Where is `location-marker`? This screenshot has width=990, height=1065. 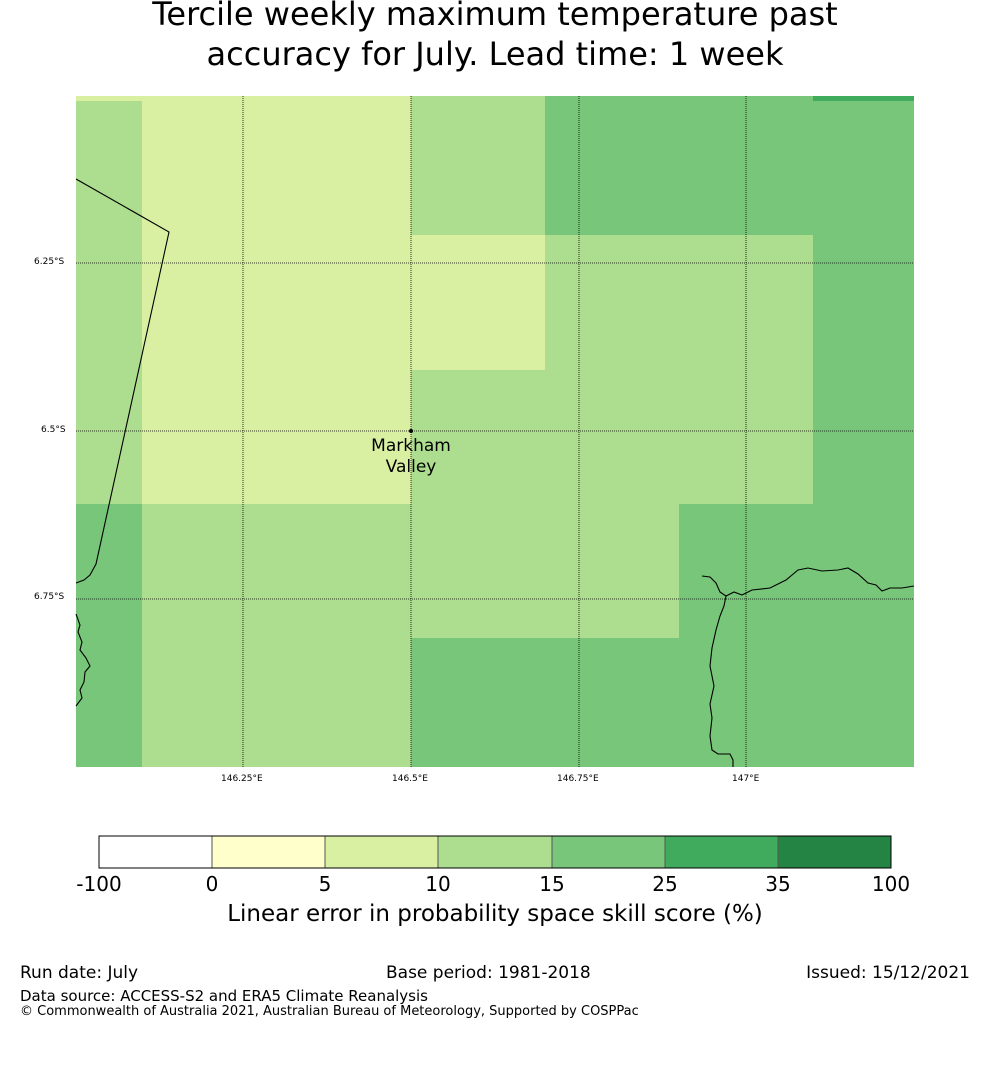 location-marker is located at coordinates (411, 431).